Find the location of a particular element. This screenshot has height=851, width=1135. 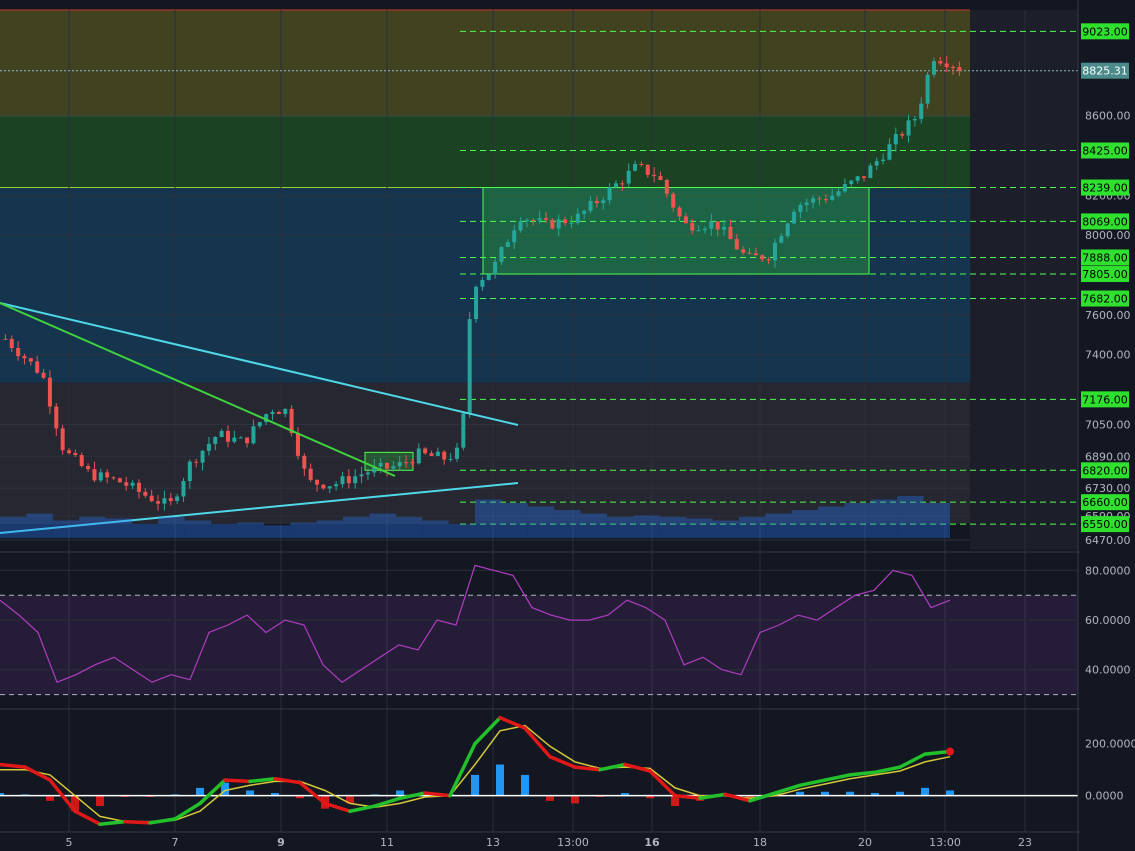

macd-last-point is located at coordinates (950, 751).